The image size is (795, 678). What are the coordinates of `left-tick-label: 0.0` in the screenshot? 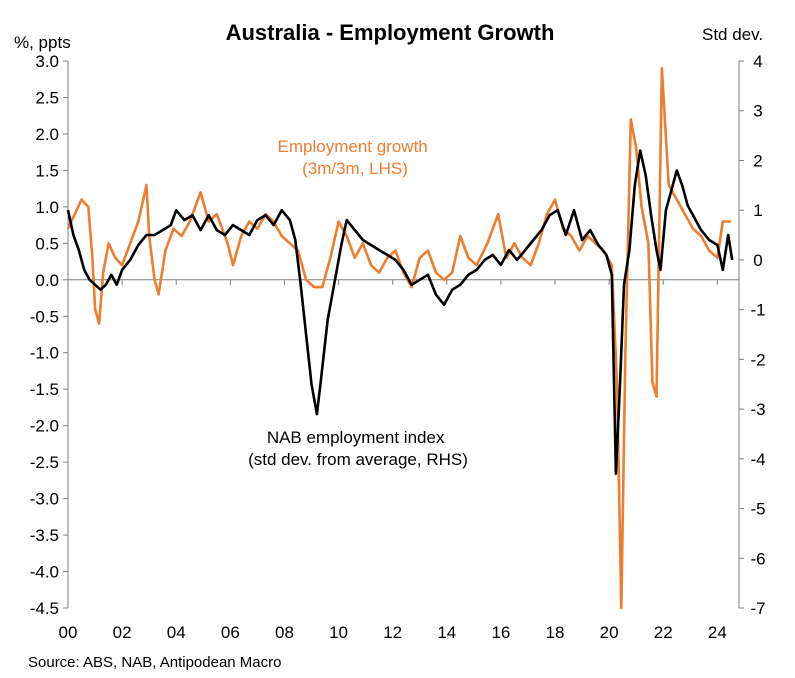 It's located at (47, 280).